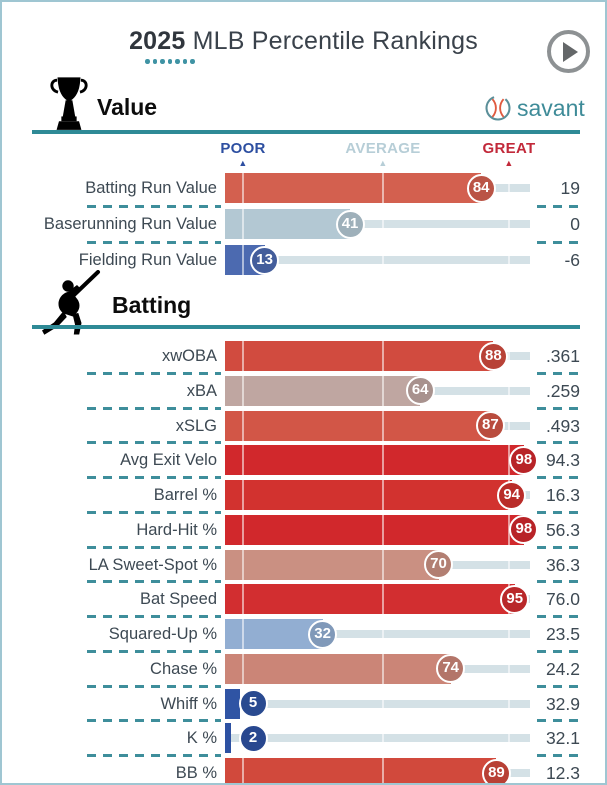  I want to click on scale-label-average: AVERAGE ▲, so click(382, 154).